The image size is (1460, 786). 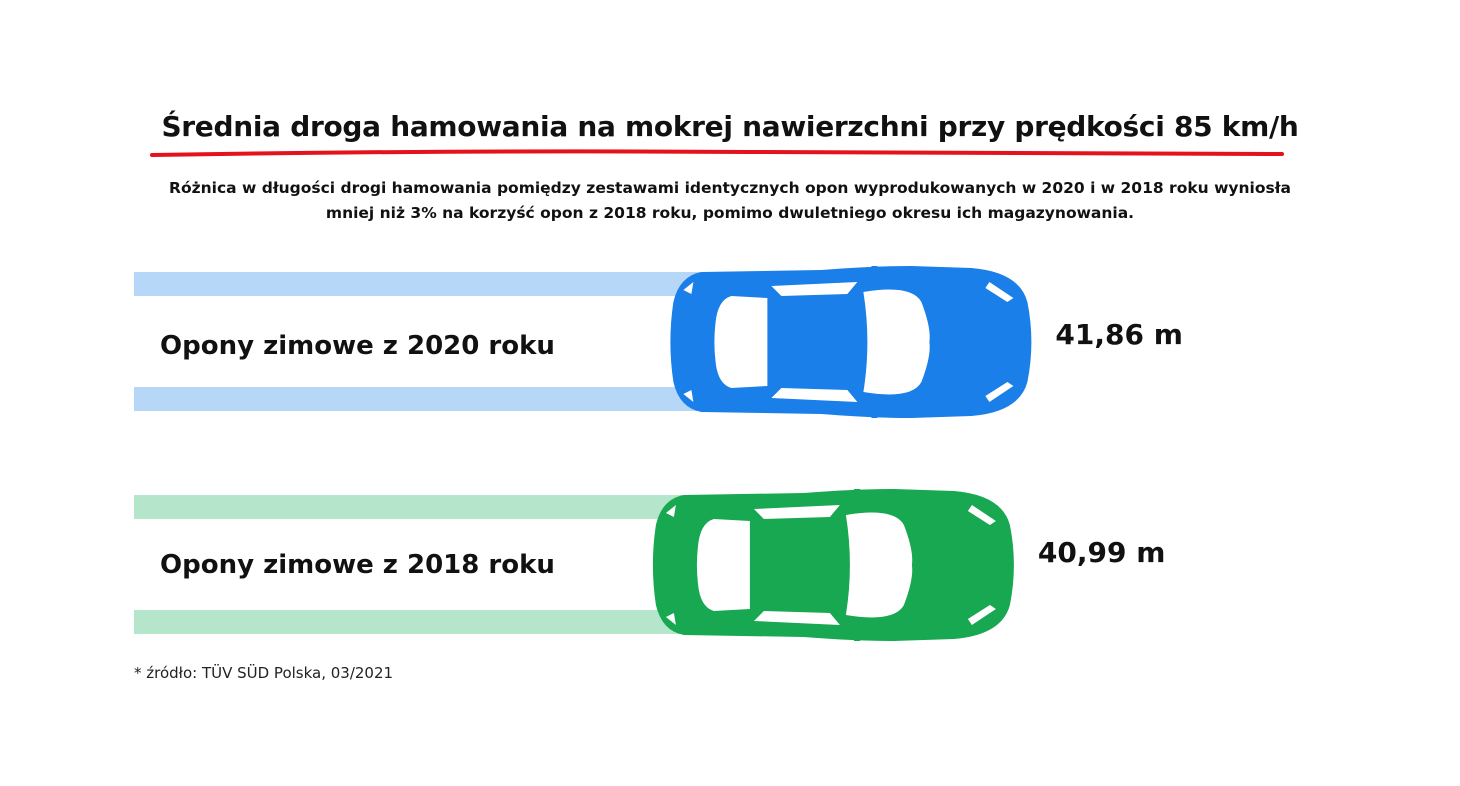 I want to click on category-label: Opony zimowe z 2020 roku, so click(x=357, y=346).